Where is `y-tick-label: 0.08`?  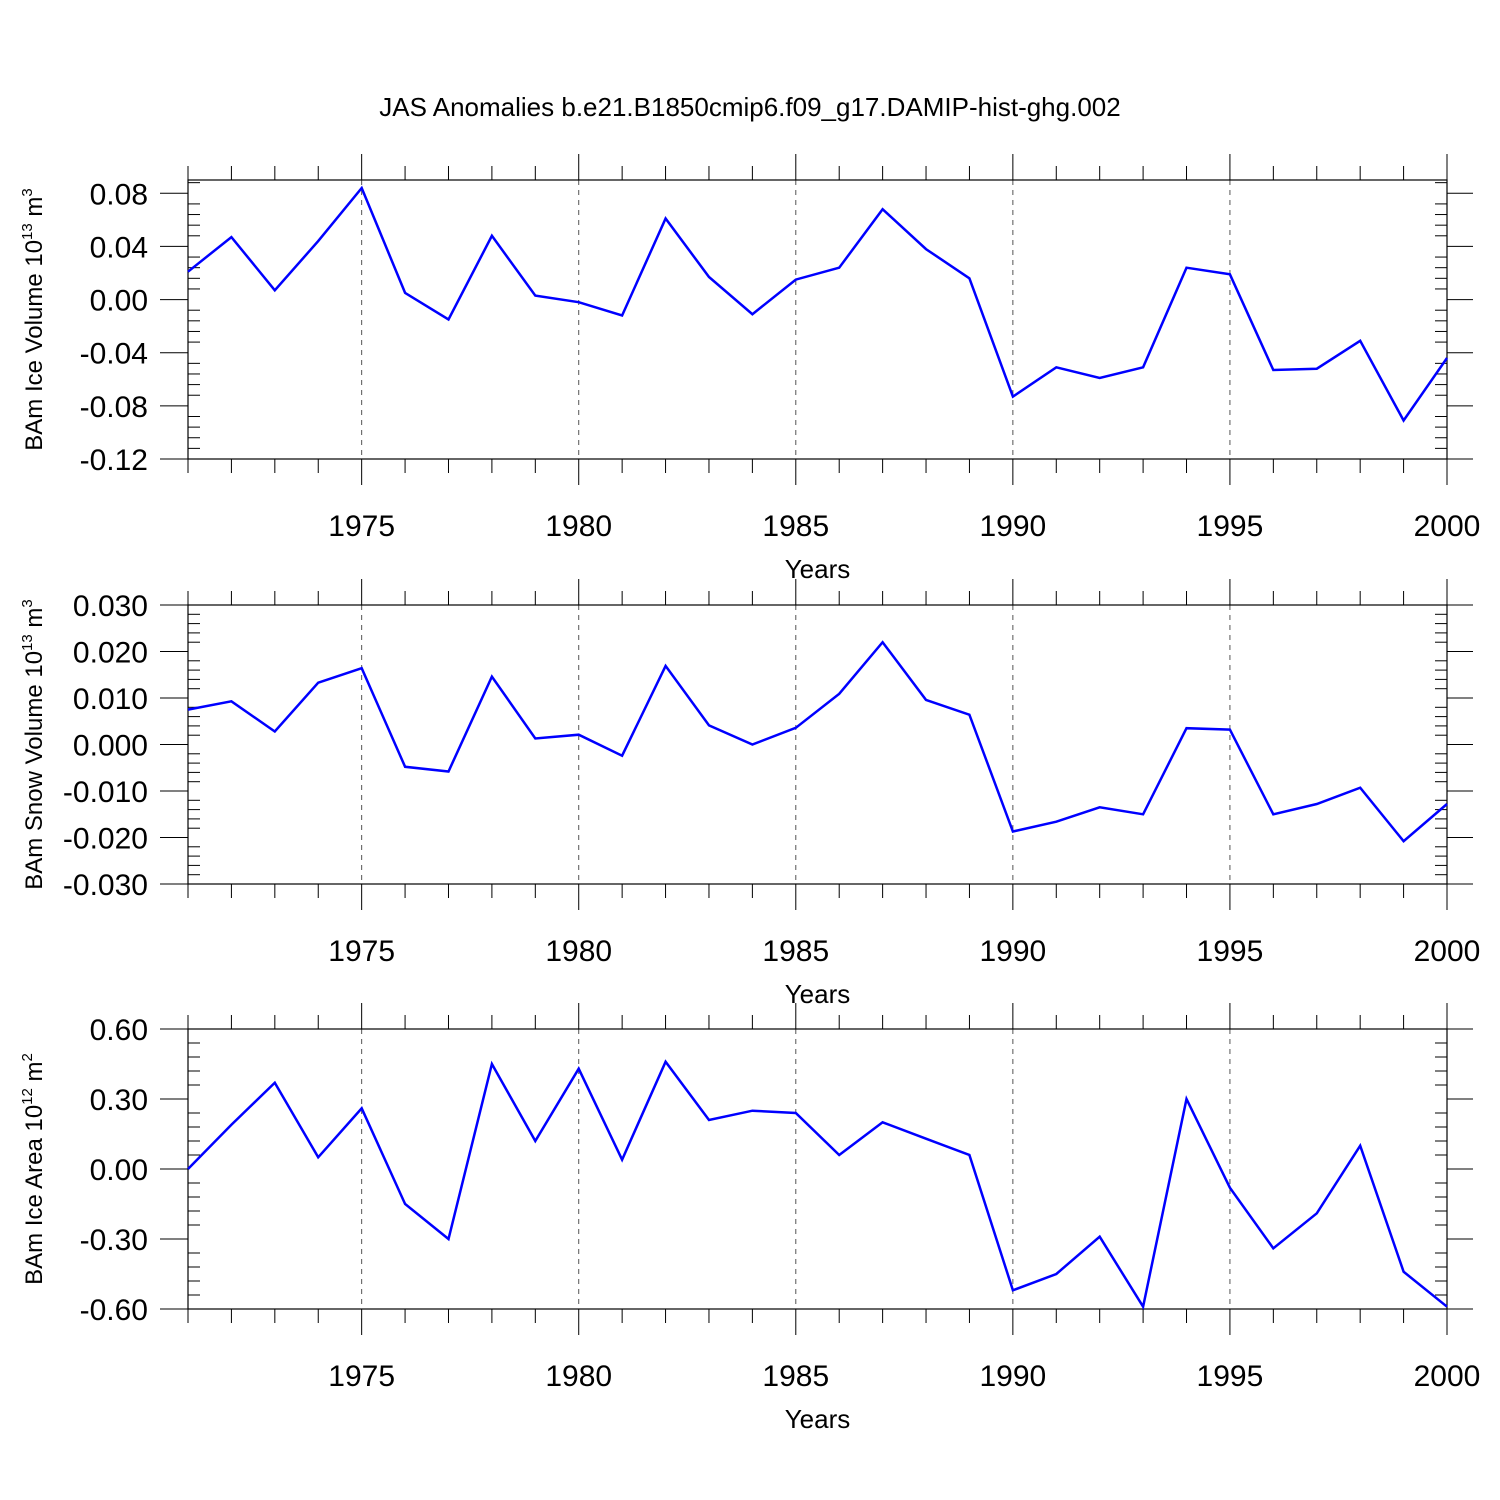 y-tick-label: 0.08 is located at coordinates (119, 194).